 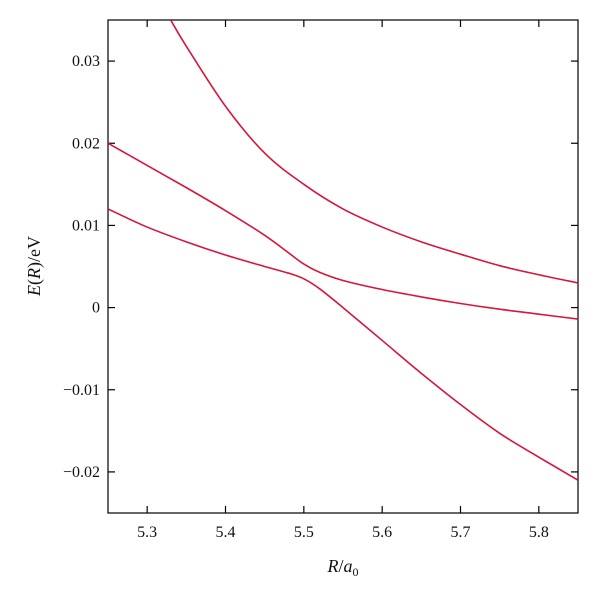 I want to click on x-tick-label: 5.4, so click(x=226, y=532).